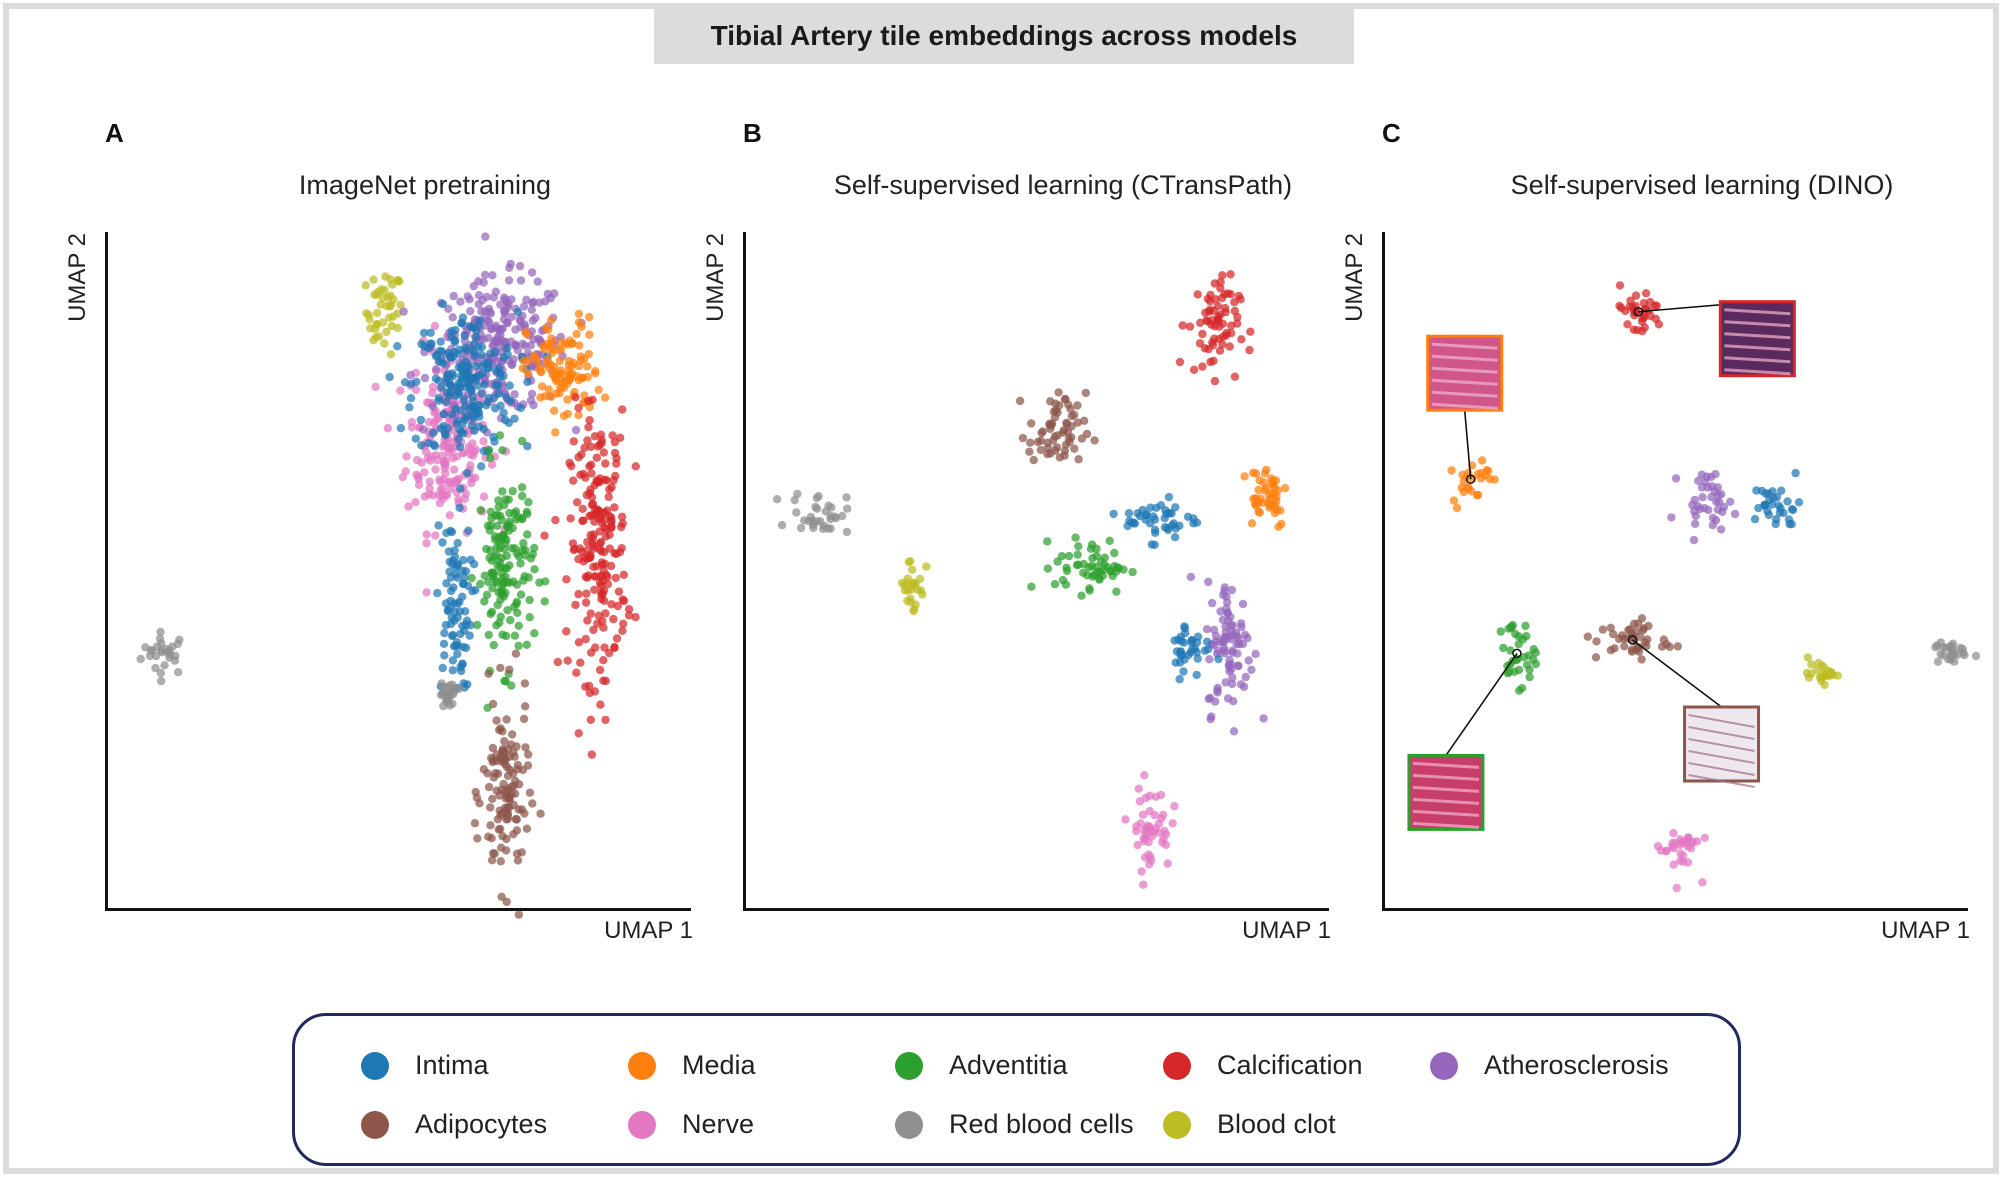  I want to click on legend-label: Adipocytes, so click(481, 1124).